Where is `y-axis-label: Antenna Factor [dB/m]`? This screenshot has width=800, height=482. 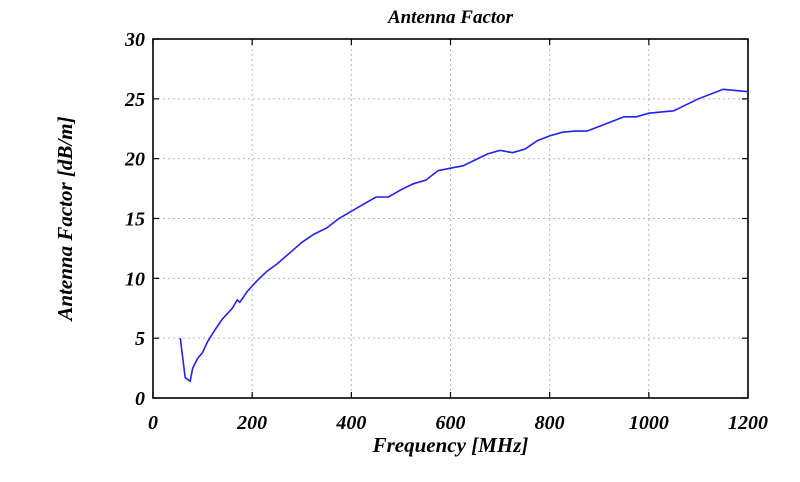 y-axis-label: Antenna Factor [dB/m] is located at coordinates (65, 219).